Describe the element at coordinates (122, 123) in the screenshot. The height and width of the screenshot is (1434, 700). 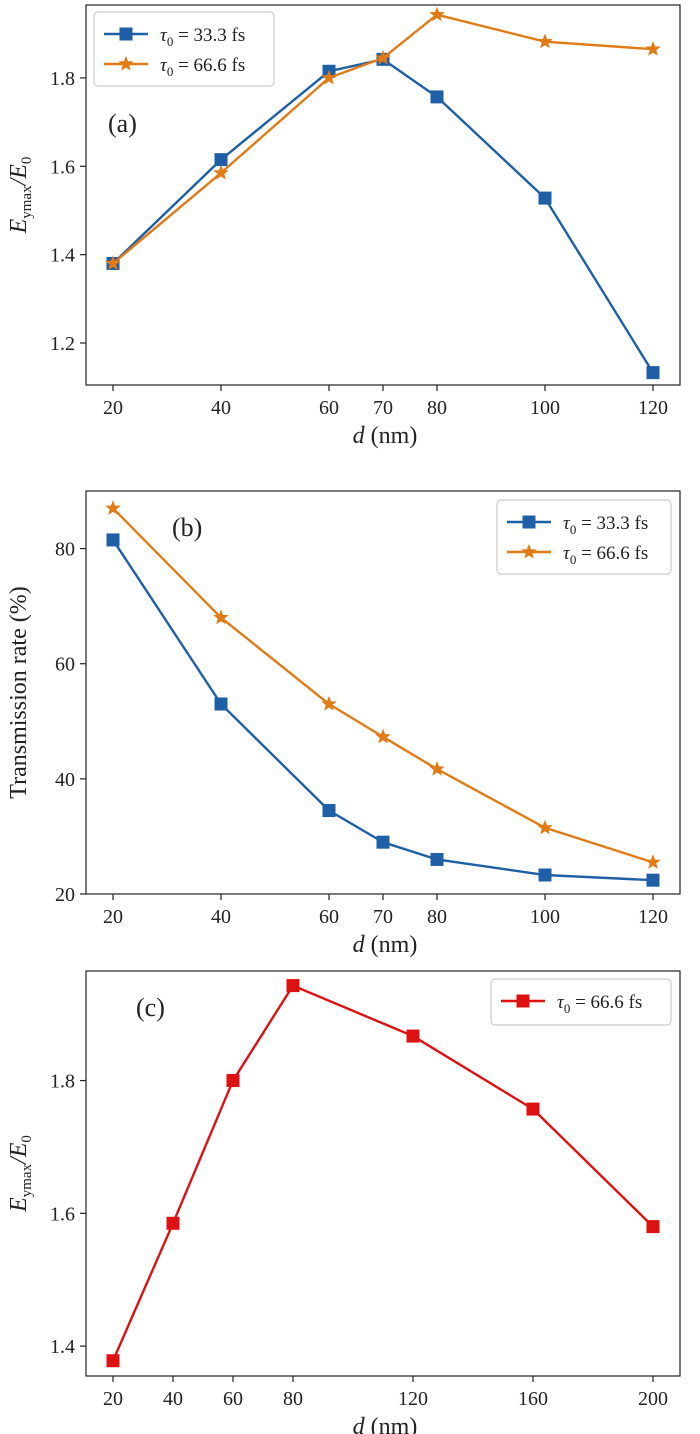
I see `panel-label: (a)` at that location.